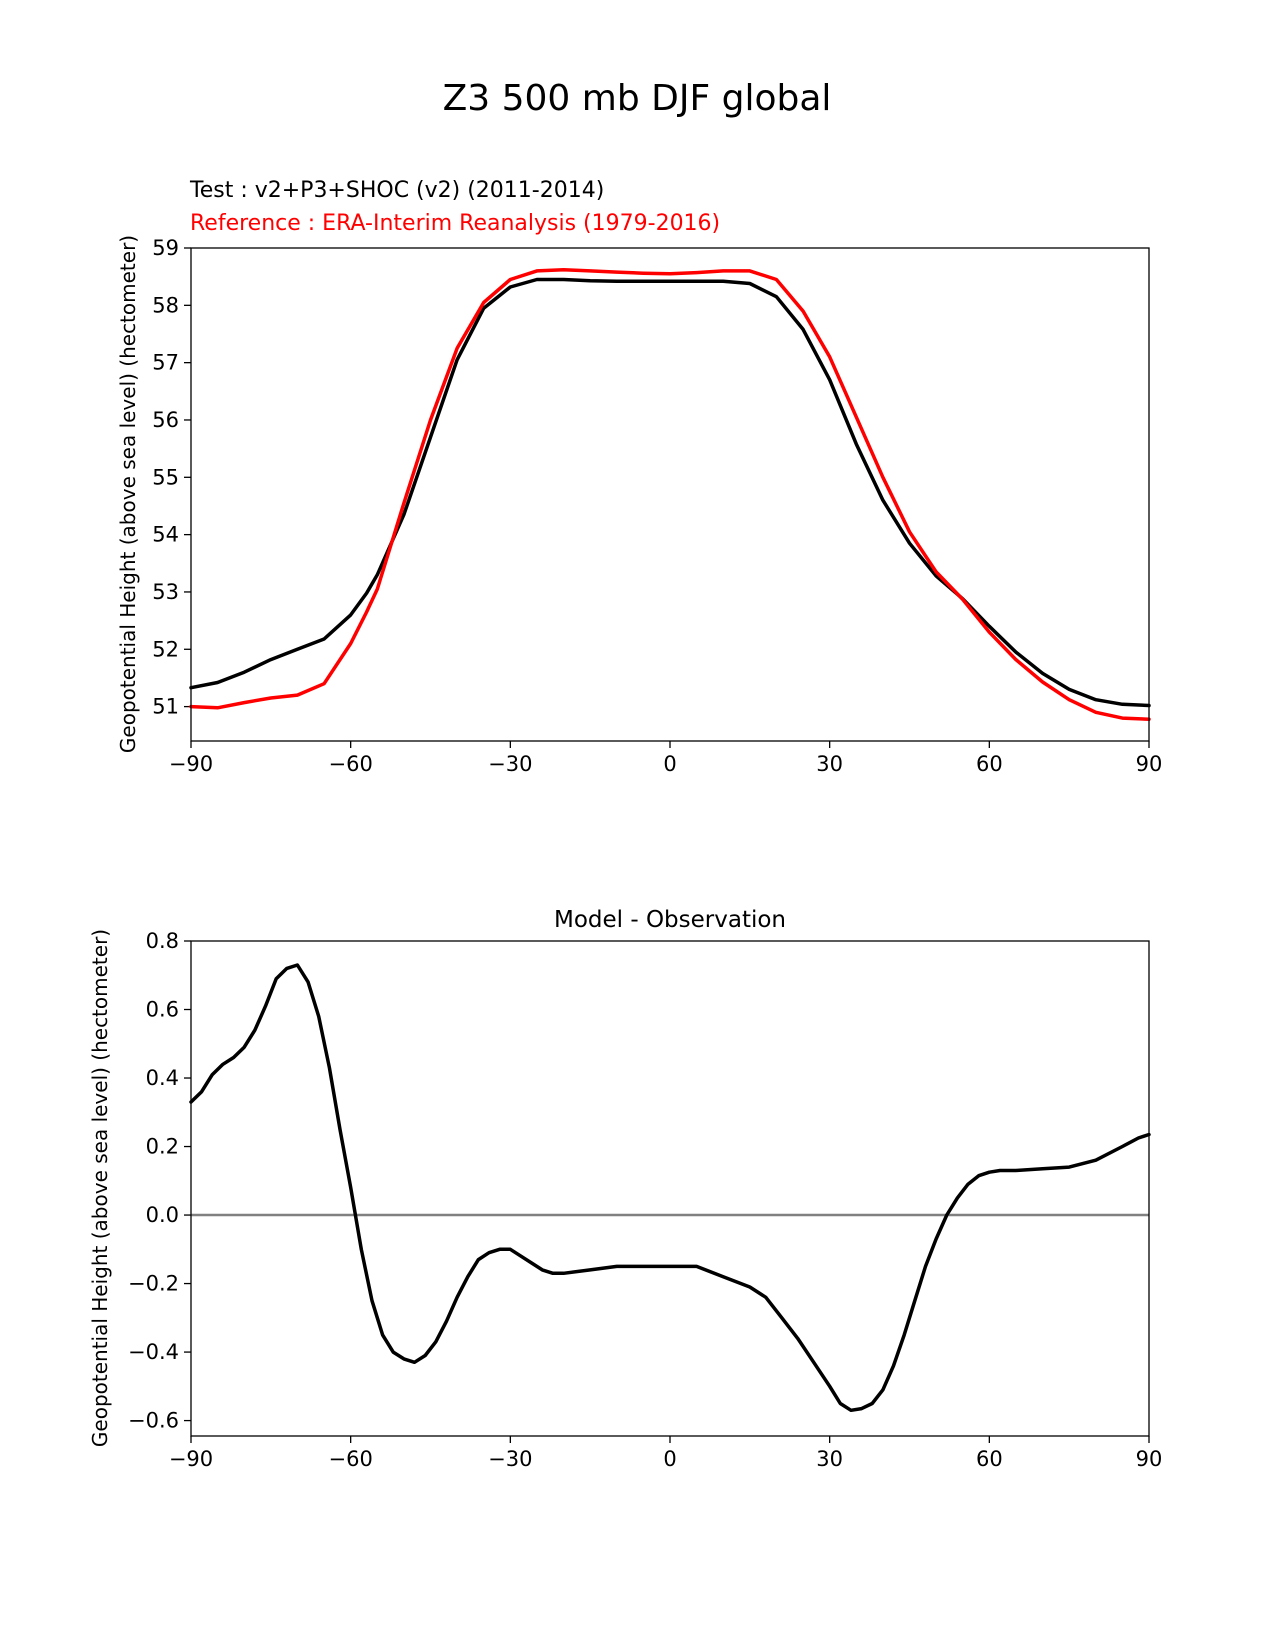 The height and width of the screenshot is (1650, 1275). What do you see at coordinates (162, 1215) in the screenshot?
I see `y-tick-label: 0.0` at bounding box center [162, 1215].